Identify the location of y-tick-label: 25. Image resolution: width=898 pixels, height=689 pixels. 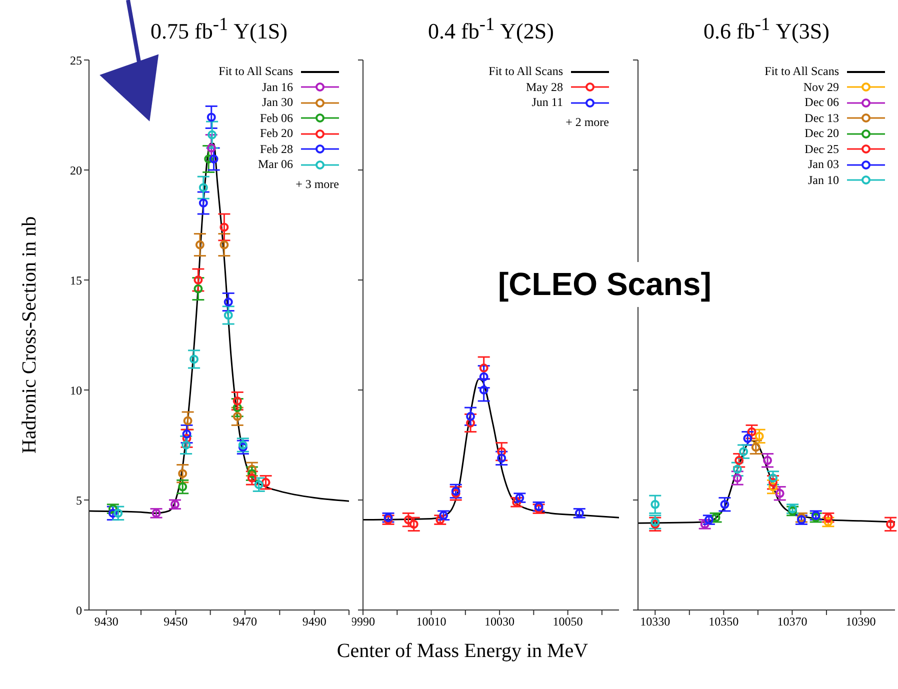
(76, 60).